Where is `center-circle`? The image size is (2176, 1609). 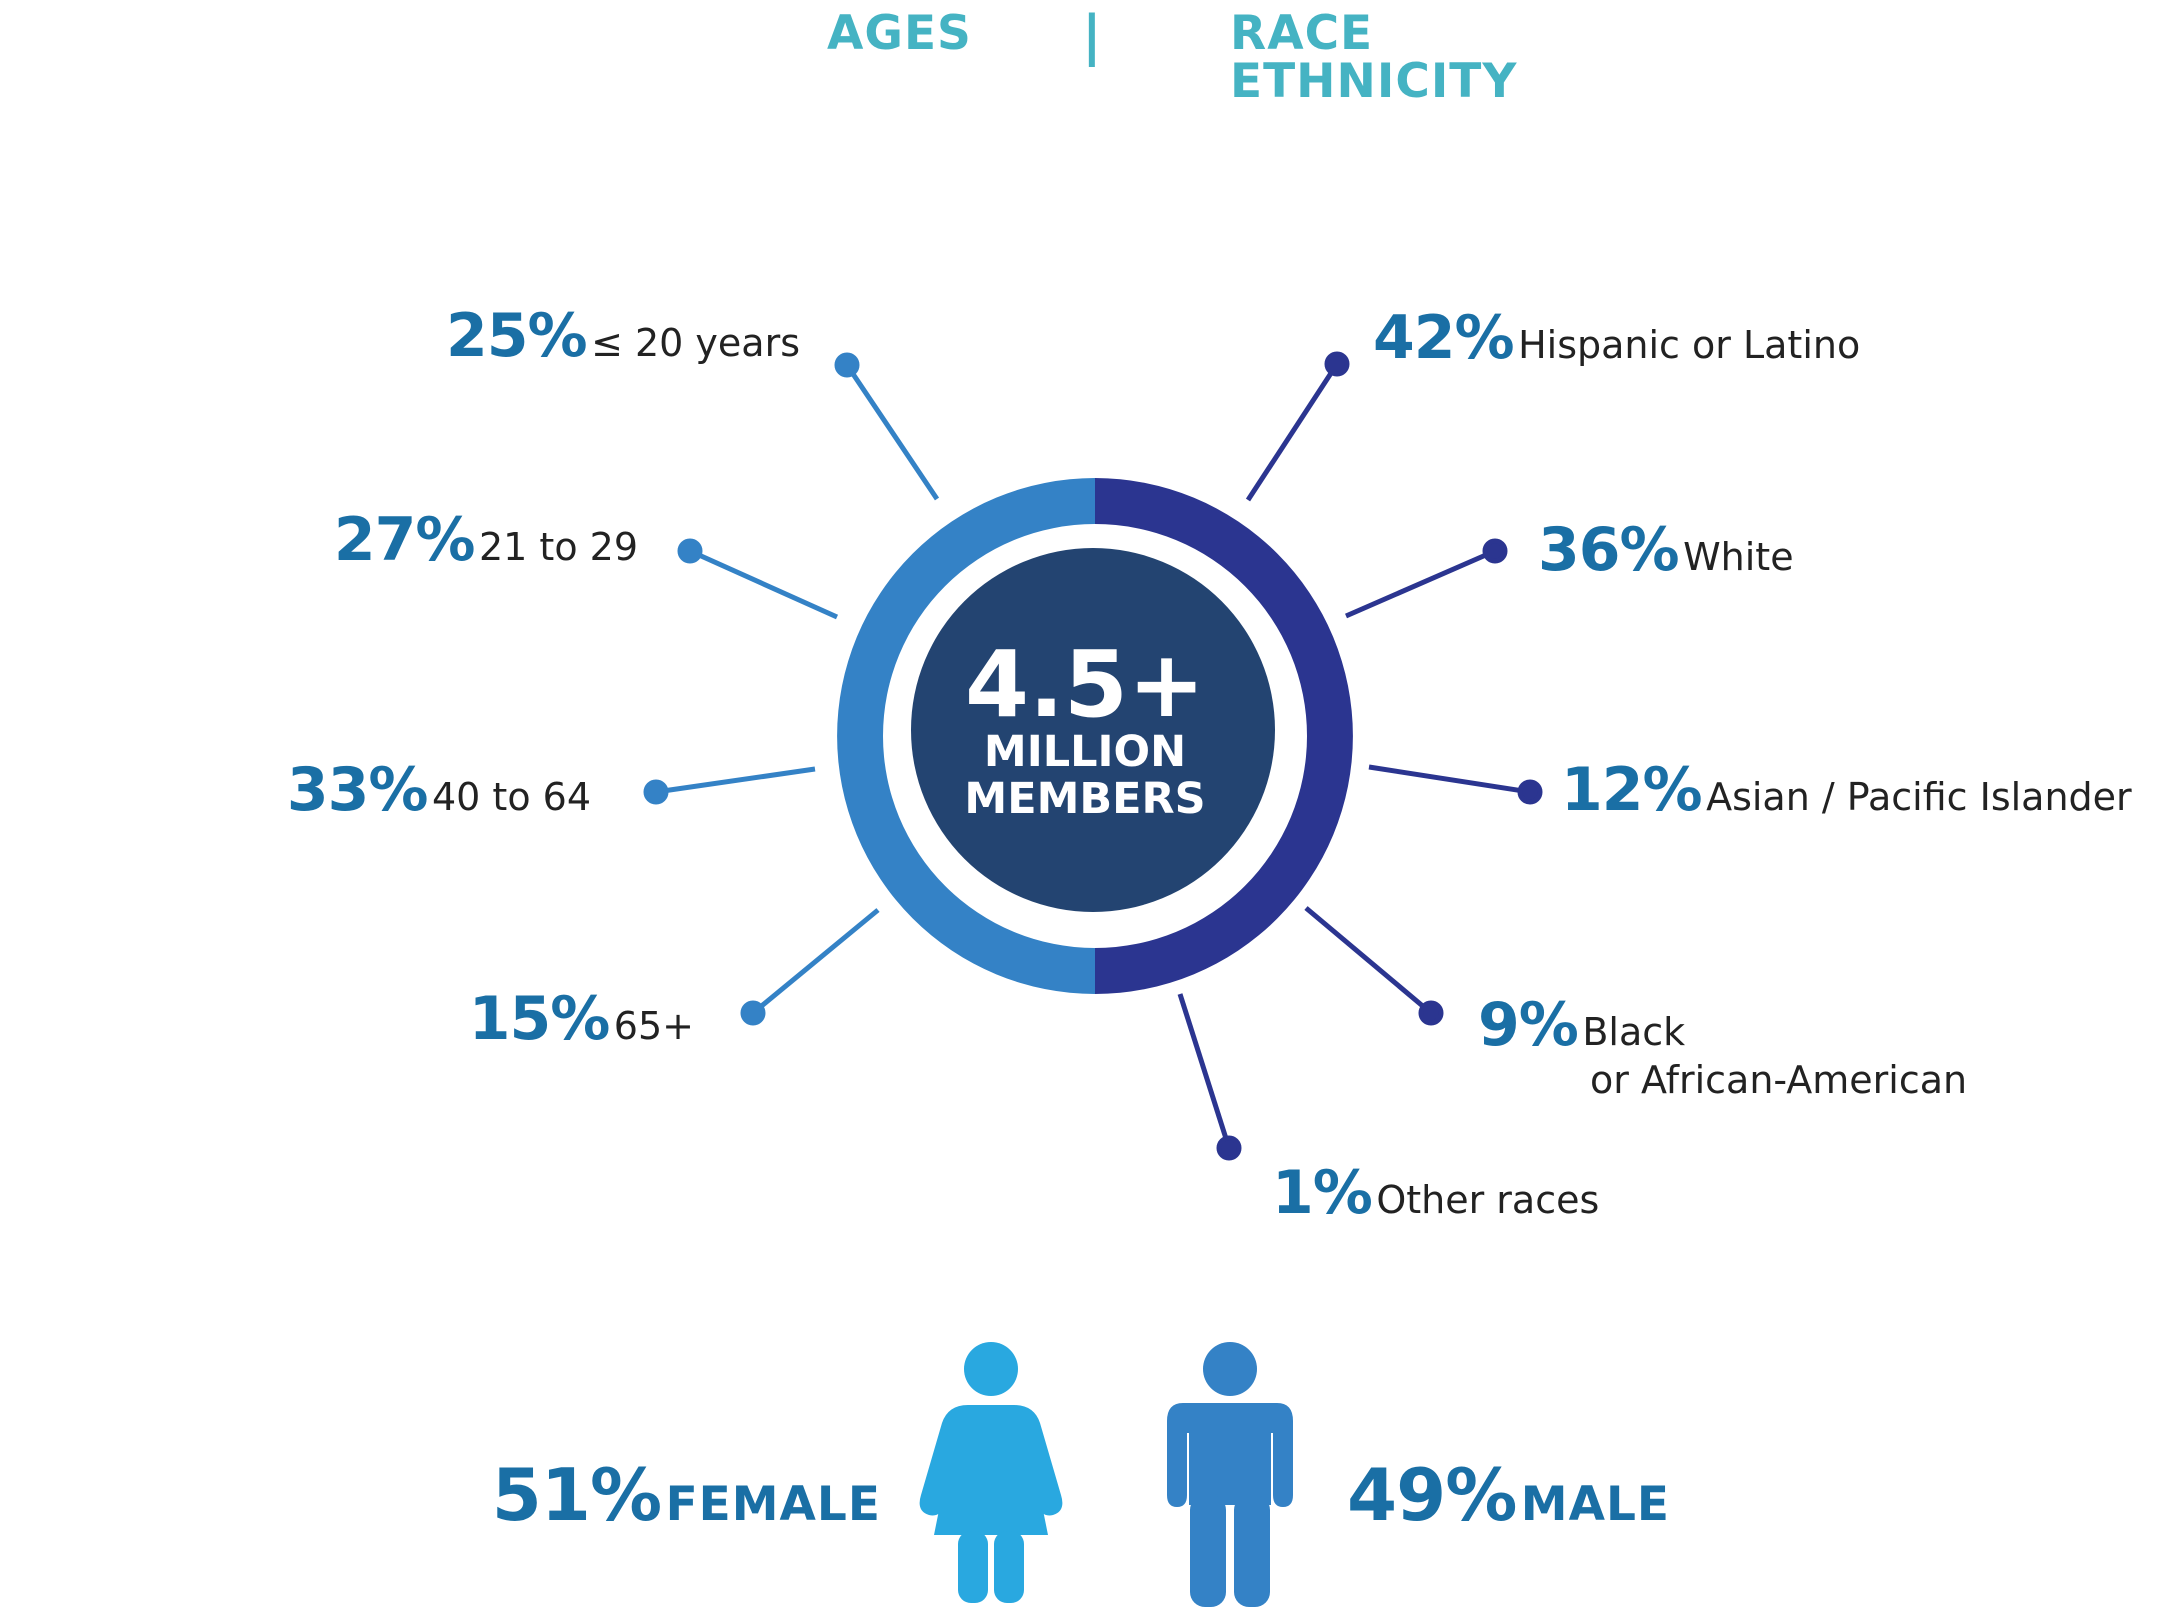
center-circle is located at coordinates (1093, 730).